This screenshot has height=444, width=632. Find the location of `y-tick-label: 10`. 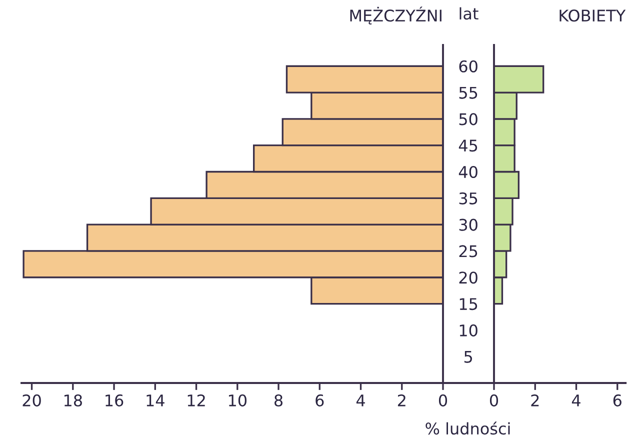

y-tick-label: 10 is located at coordinates (469, 330).